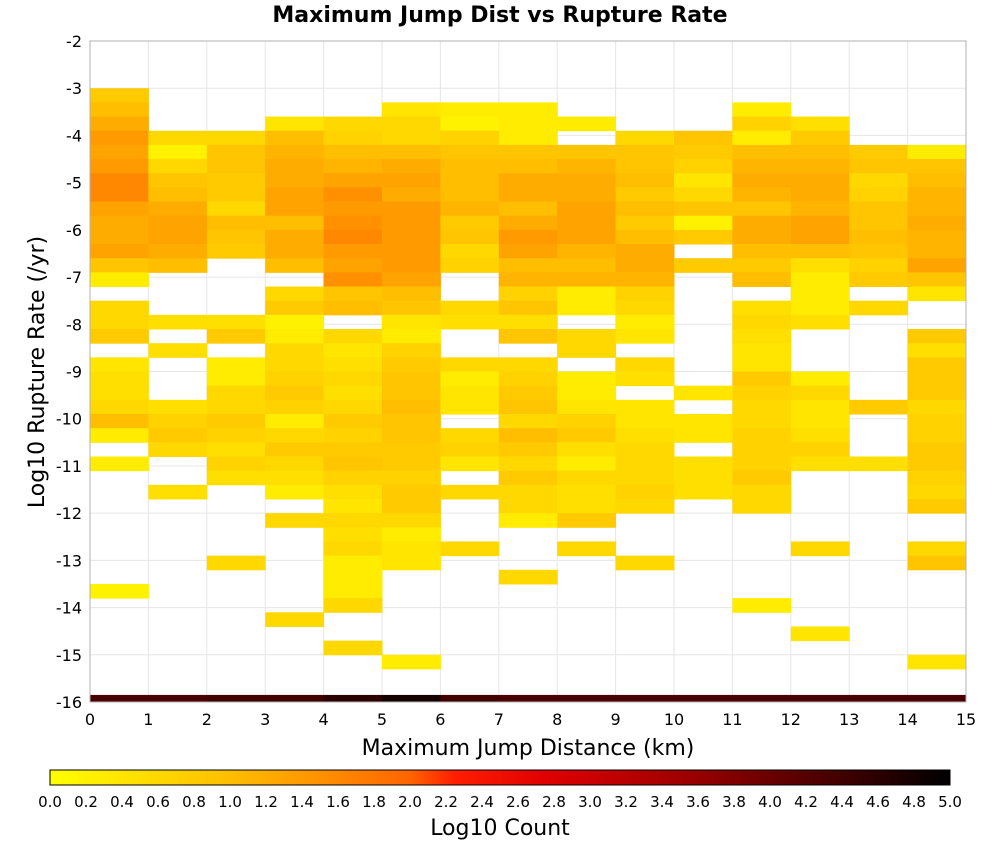 Image resolution: width=1000 pixels, height=850 pixels. I want to click on colorbar-tick-label: 3.2, so click(626, 802).